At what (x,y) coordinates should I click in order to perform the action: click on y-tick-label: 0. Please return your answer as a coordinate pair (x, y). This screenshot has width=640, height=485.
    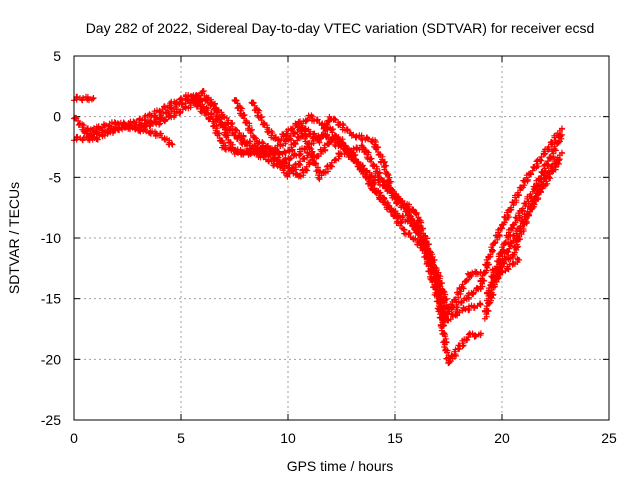
    Looking at the image, I should click on (57, 117).